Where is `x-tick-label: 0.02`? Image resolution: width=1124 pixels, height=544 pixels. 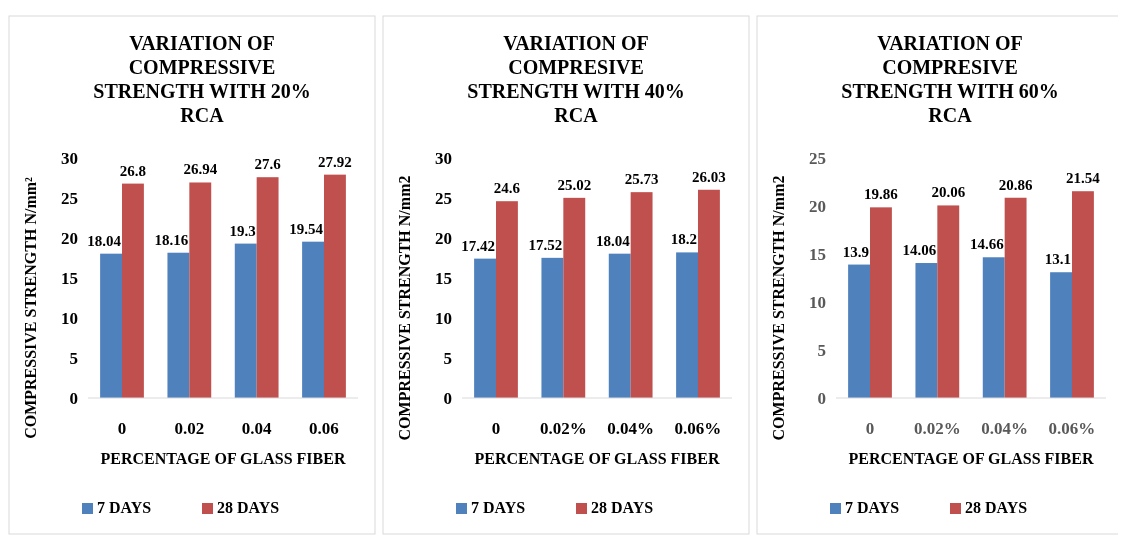
x-tick-label: 0.02 is located at coordinates (189, 428).